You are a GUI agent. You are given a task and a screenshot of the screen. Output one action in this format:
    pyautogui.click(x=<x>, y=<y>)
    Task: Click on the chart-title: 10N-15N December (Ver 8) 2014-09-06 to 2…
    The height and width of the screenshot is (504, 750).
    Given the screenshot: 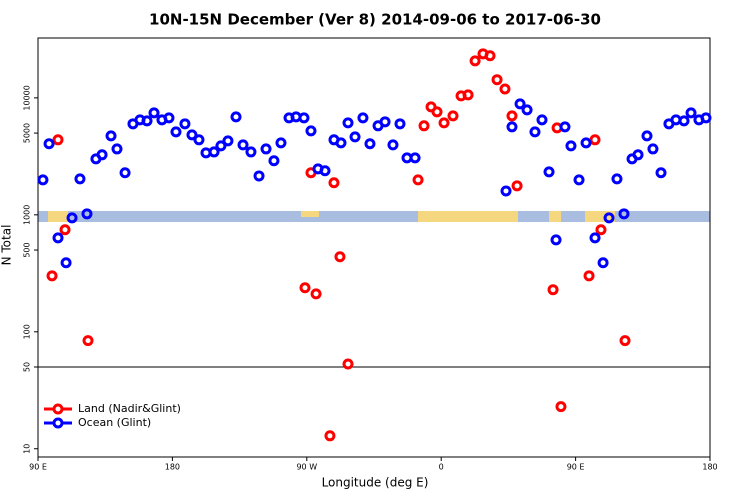 What is the action you would take?
    pyautogui.click(x=375, y=20)
    